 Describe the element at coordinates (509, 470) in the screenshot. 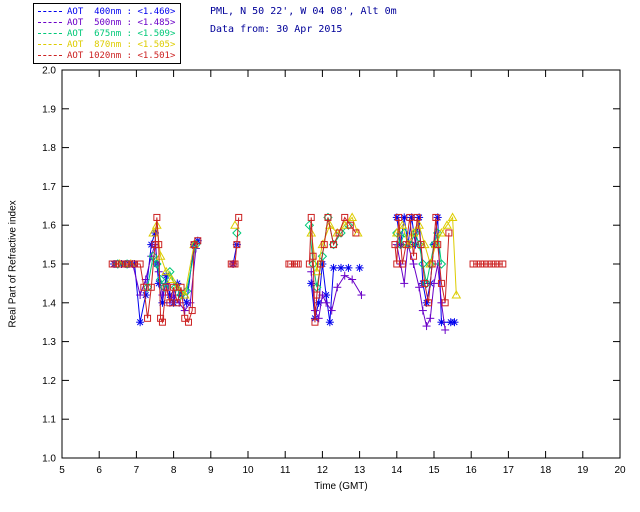

I see `x-tick-label: 17` at that location.